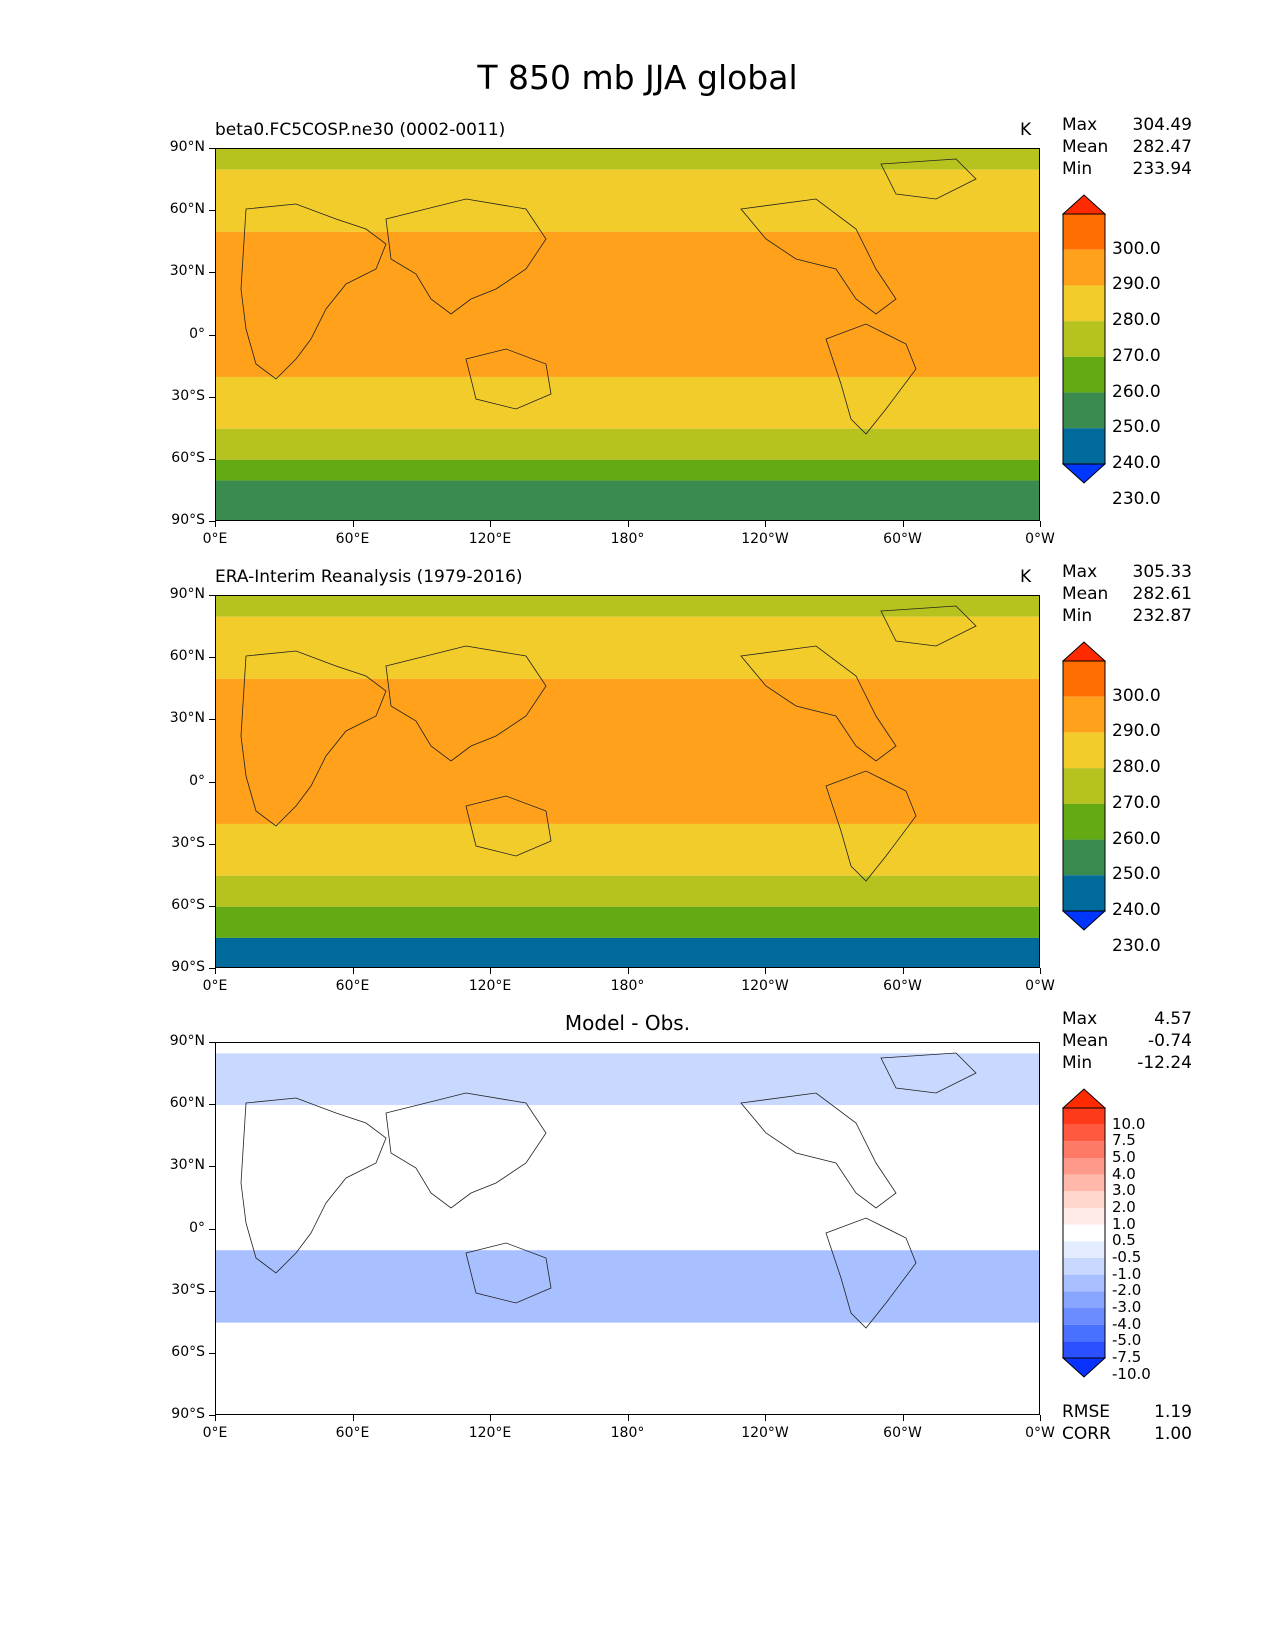  Describe the element at coordinates (1127, 1412) in the screenshot. I see `extra-stat-row-rmse: RMSE 1.19` at that location.